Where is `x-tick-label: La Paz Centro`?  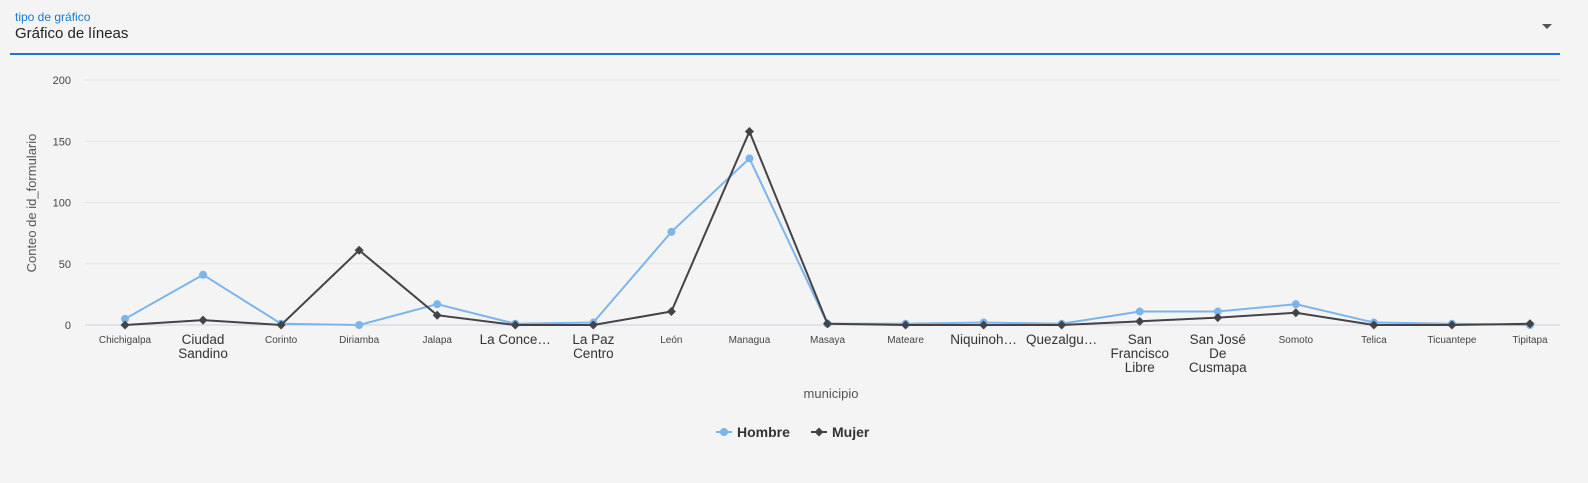 x-tick-label: La Paz Centro is located at coordinates (593, 346).